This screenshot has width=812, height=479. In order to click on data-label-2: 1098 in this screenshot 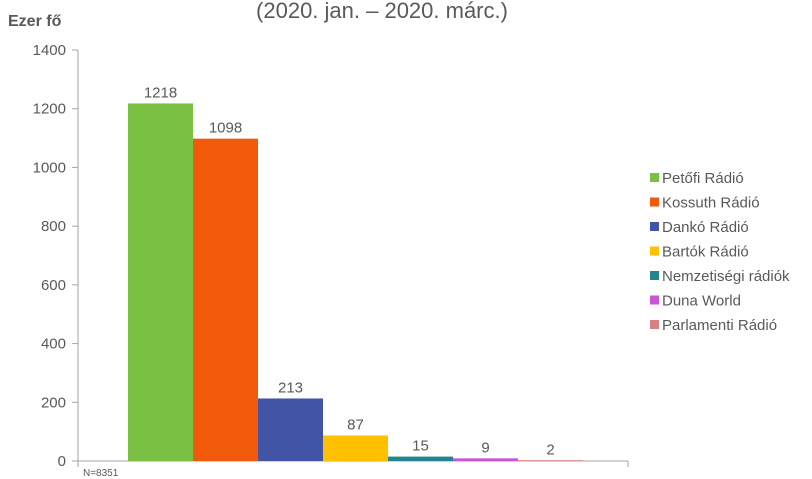, I will do `click(225, 128)`.